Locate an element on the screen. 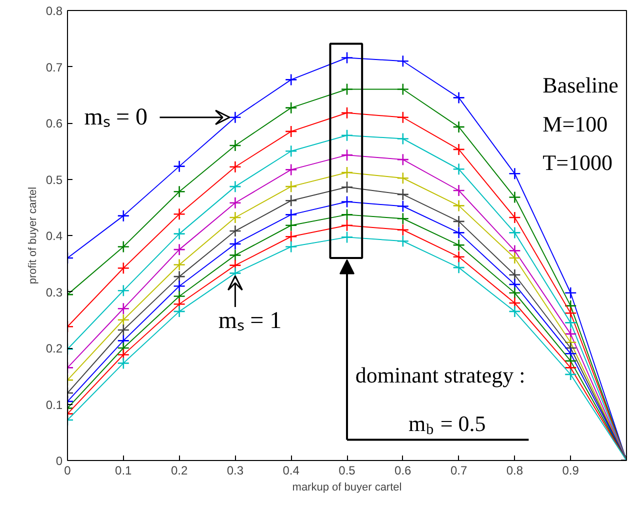 The width and height of the screenshot is (630, 508). x-tick-label: 0.2 is located at coordinates (179, 471).